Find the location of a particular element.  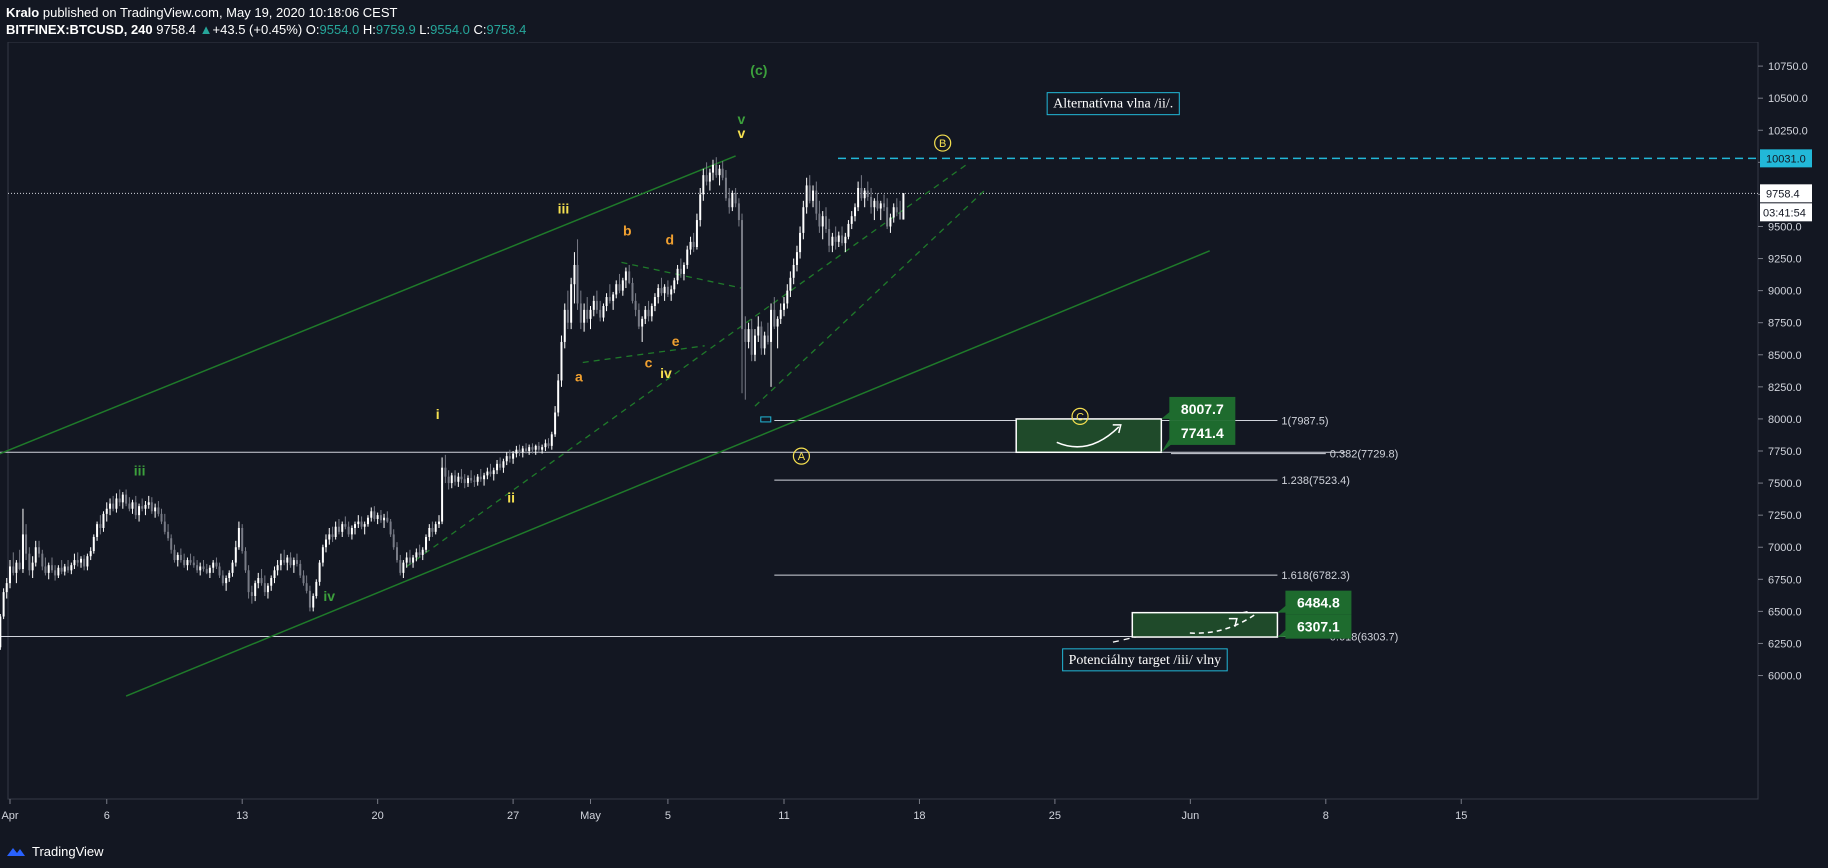

wave-label-3: iii is located at coordinates (564, 209).